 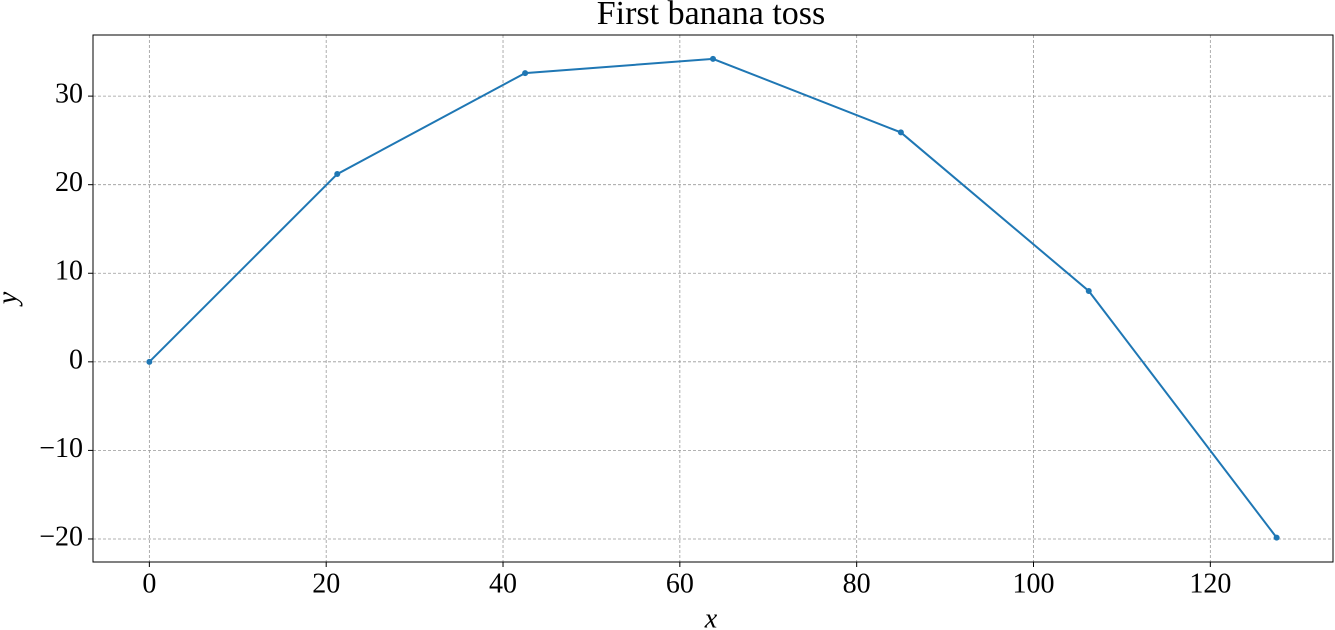 What do you see at coordinates (1033, 583) in the screenshot?
I see `x-tick-label: 100` at bounding box center [1033, 583].